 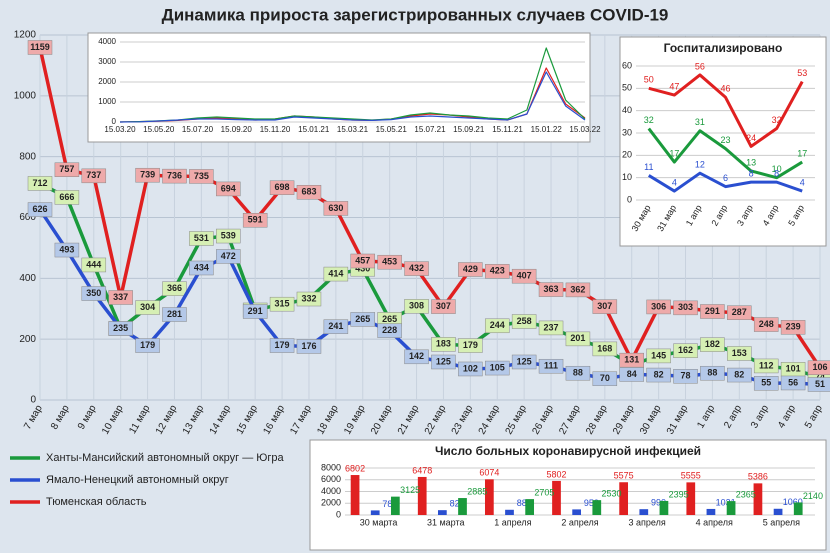 What do you see at coordinates (27, 278) in the screenshot?
I see `y-tick-label: 400` at bounding box center [27, 278].